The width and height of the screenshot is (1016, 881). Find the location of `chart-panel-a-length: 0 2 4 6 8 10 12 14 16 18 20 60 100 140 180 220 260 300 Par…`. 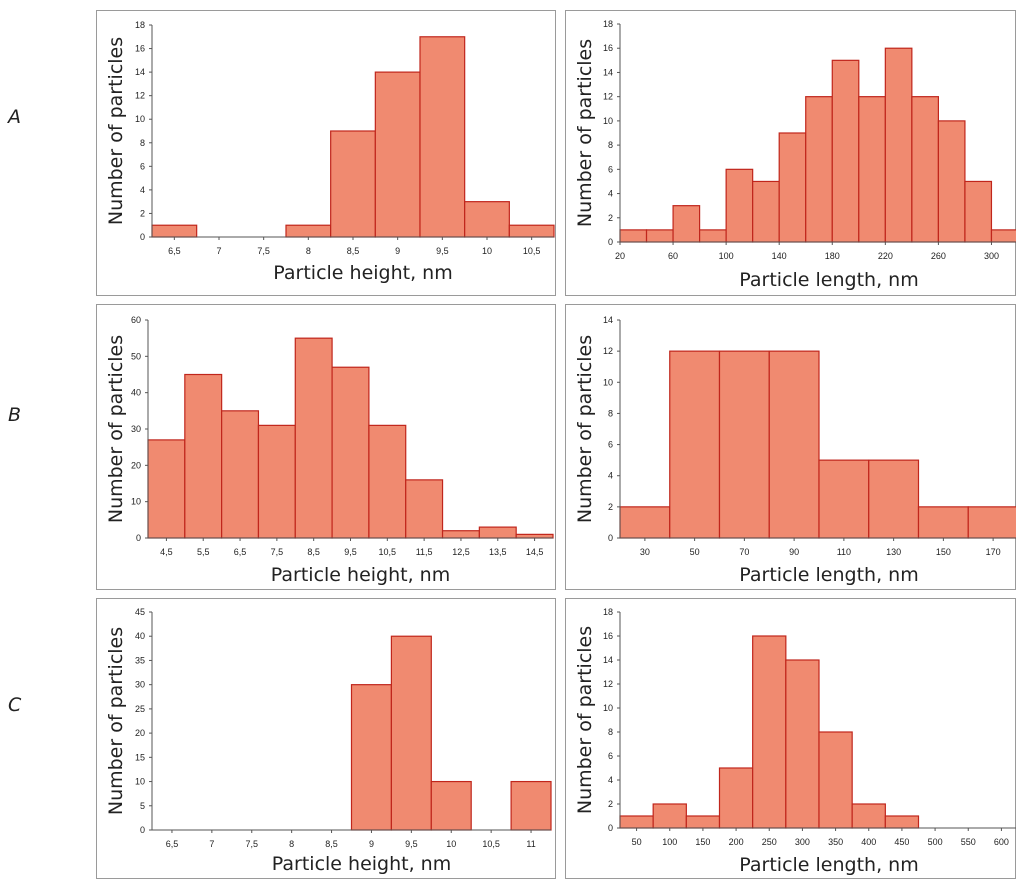

chart-panel-a-length: 0 2 4 6 8 10 12 14 16 18 20 60 100 140 180 220 260 300 Par… is located at coordinates (790, 153).